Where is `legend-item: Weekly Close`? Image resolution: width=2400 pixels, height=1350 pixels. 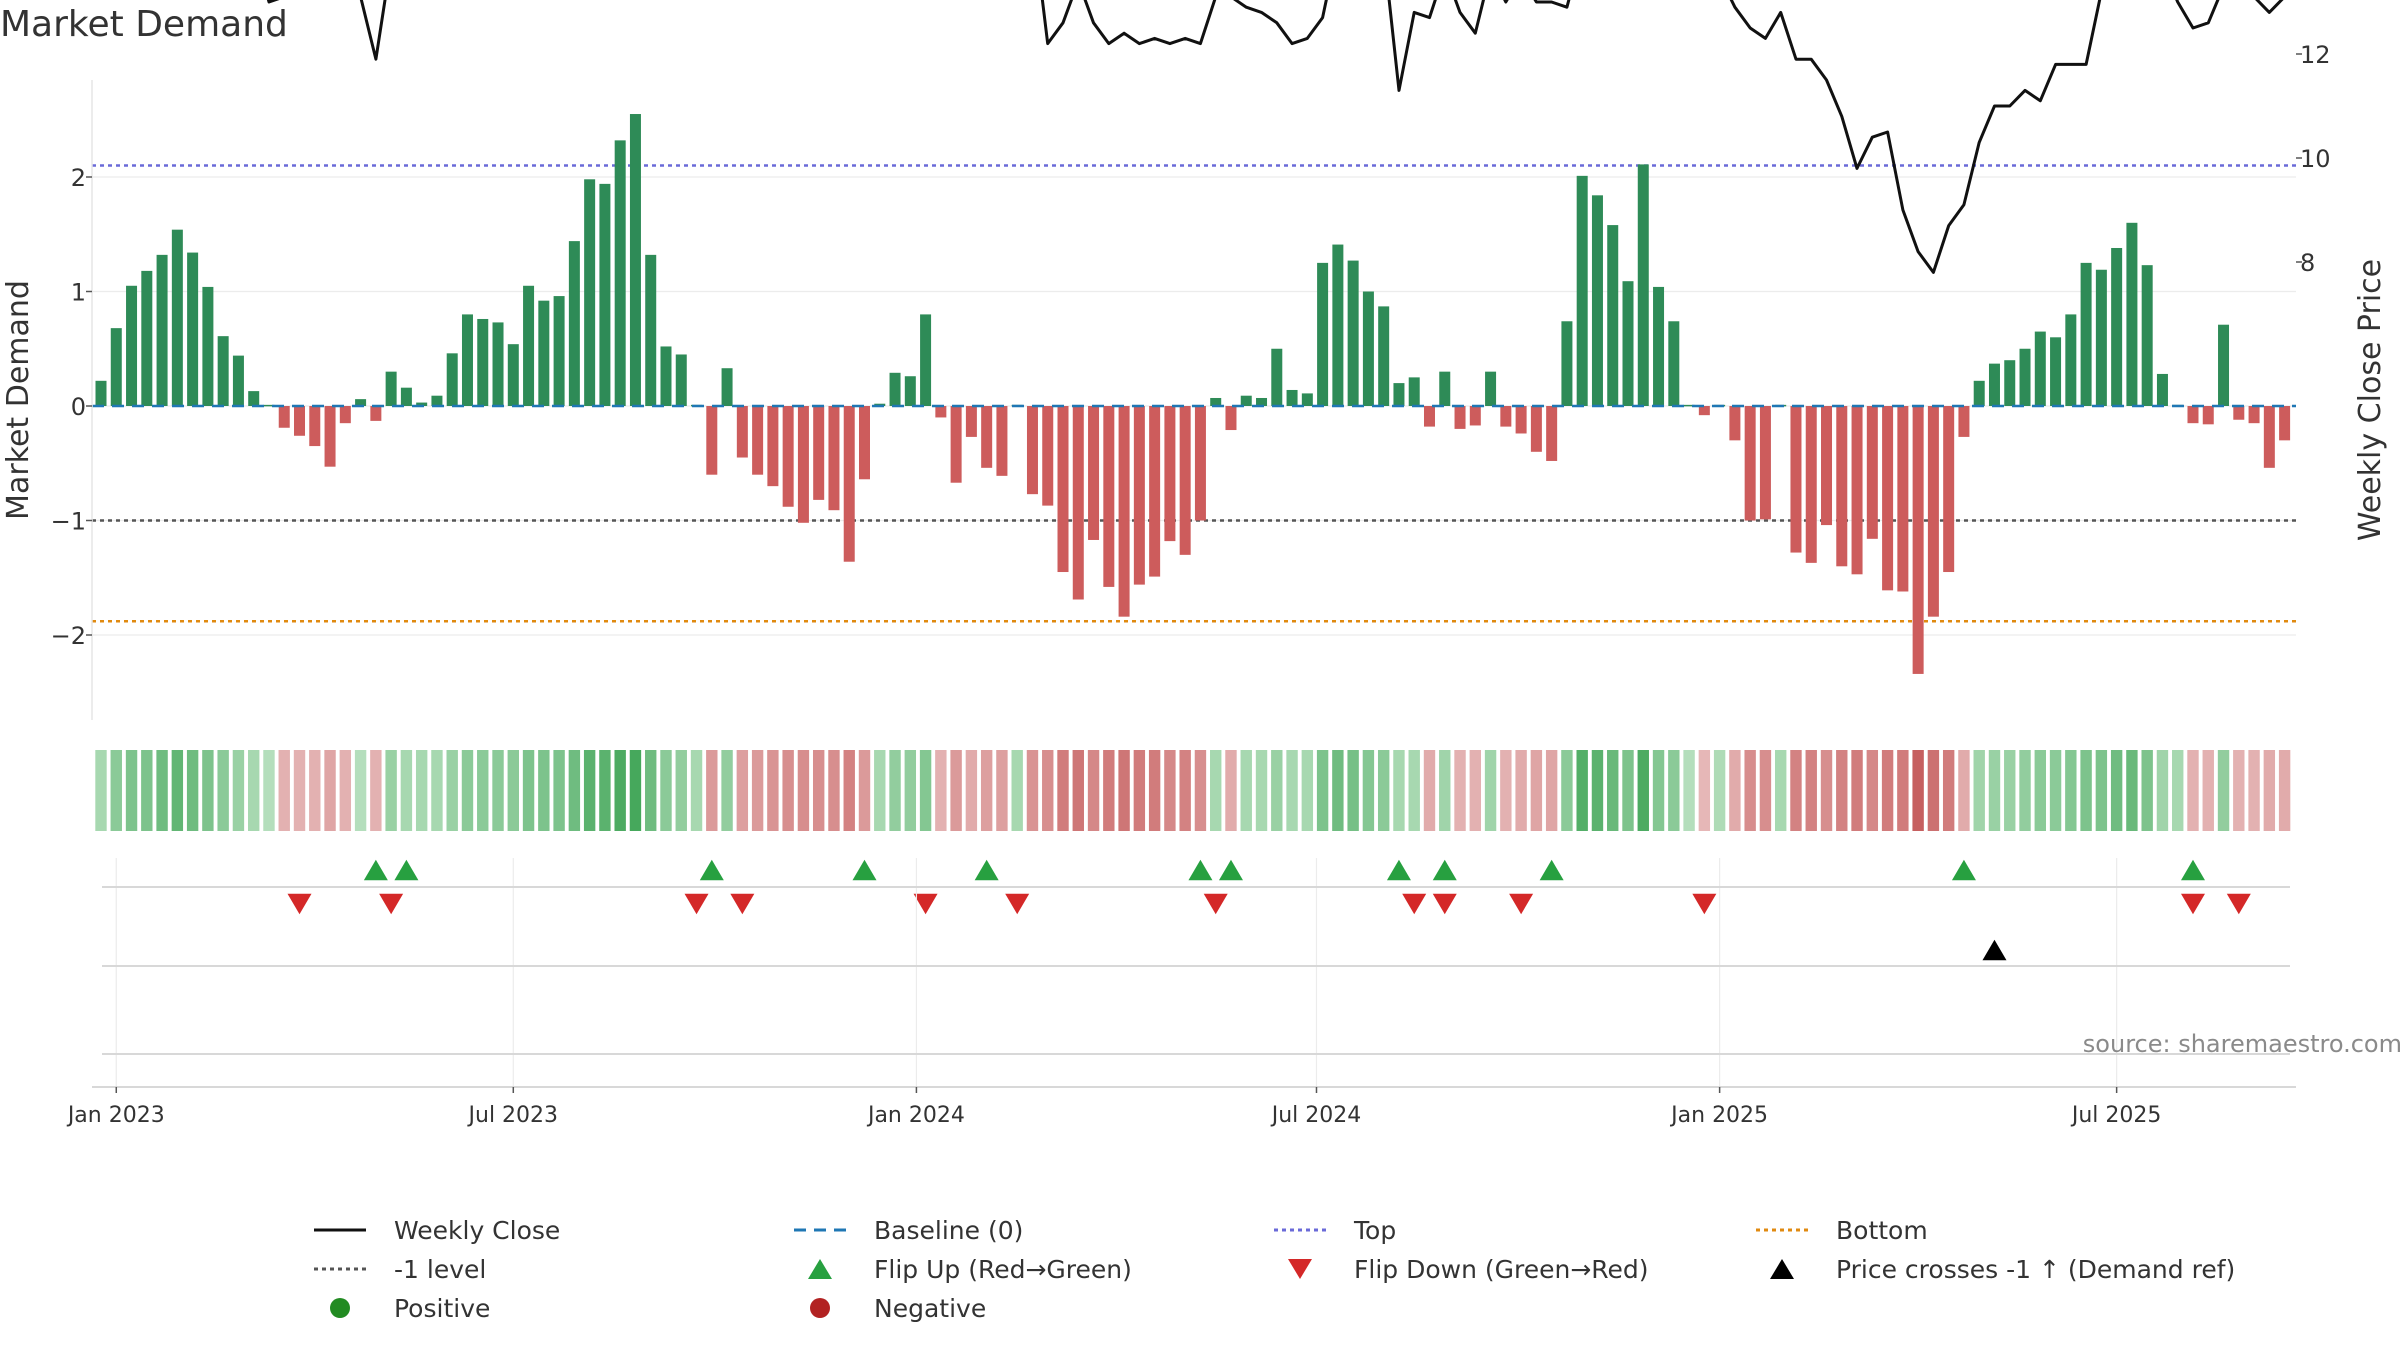 legend-item: Weekly Close is located at coordinates (435, 1230).